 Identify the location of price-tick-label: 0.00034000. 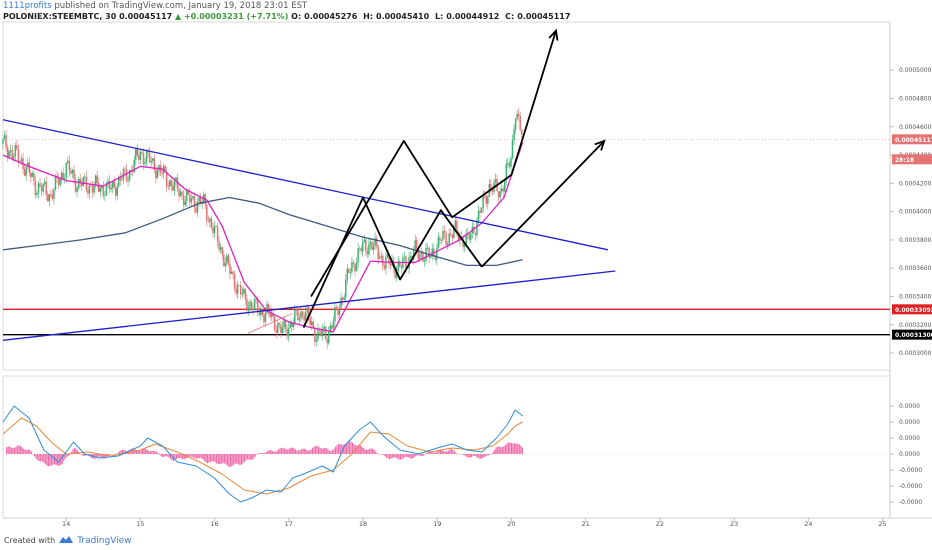
(915, 296).